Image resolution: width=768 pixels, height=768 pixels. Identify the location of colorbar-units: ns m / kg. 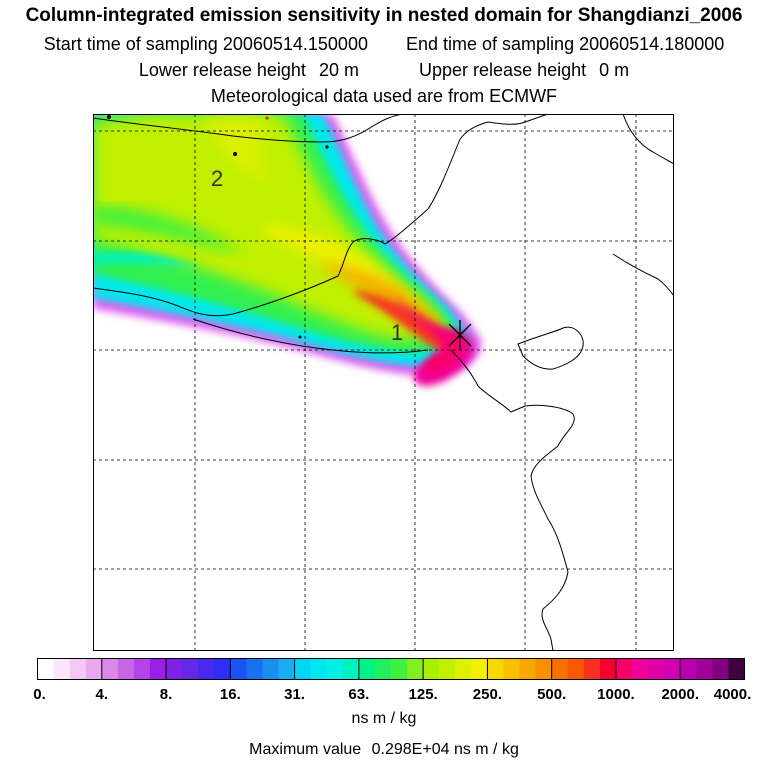
(384, 718).